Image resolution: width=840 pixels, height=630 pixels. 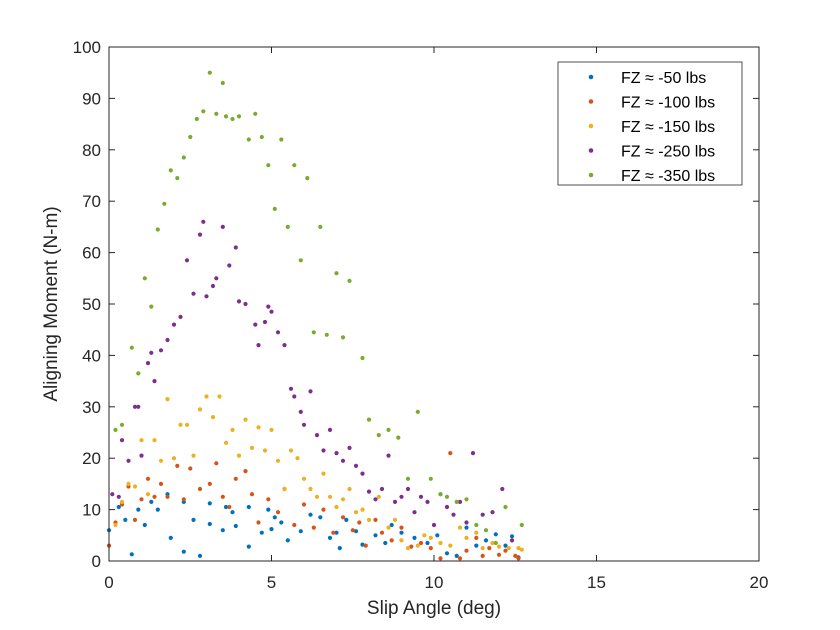 I want to click on y-tick-label: 100, so click(x=87, y=47).